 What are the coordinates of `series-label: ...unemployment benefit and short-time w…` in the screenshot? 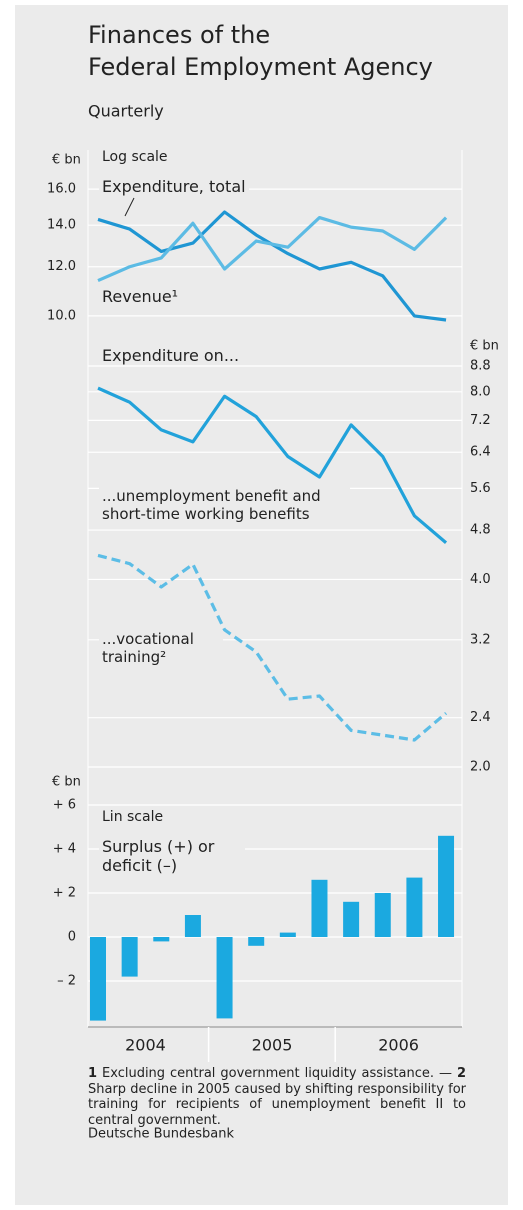 It's located at (224, 505).